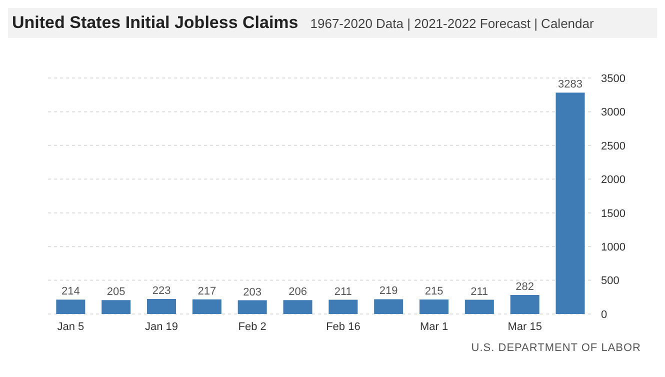  I want to click on data-label: 205, so click(116, 292).